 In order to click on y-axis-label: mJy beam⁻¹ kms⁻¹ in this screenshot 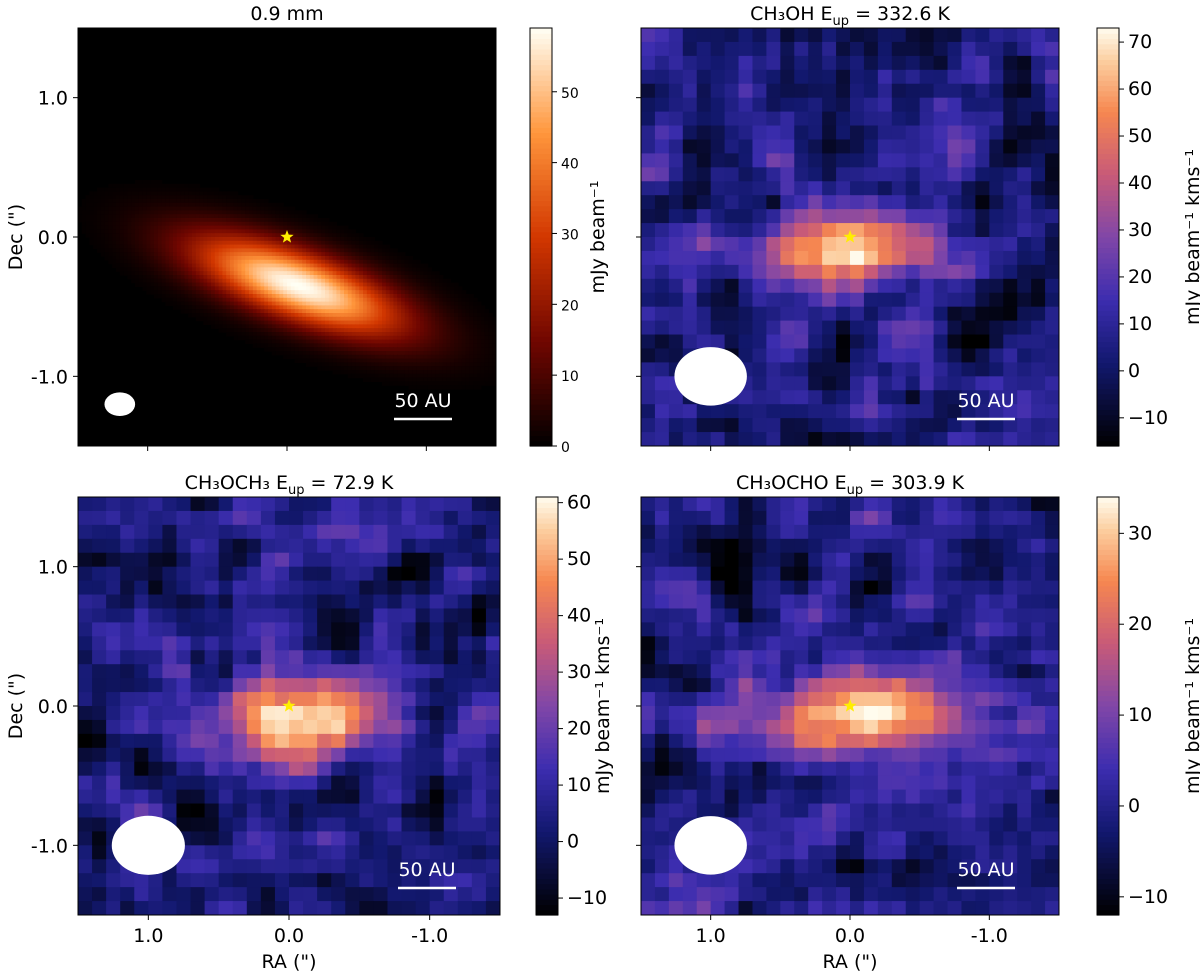, I will do `click(603, 706)`.